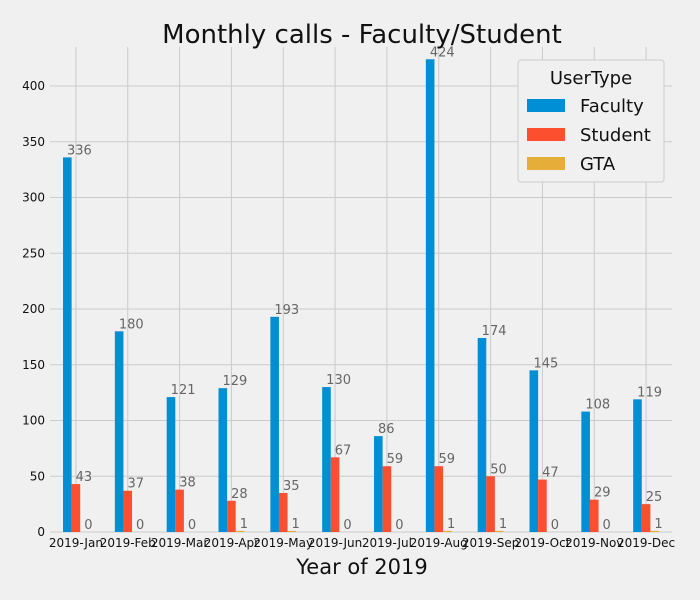 The width and height of the screenshot is (700, 600). I want to click on x-axis-label: Year of 2019, so click(361, 567).